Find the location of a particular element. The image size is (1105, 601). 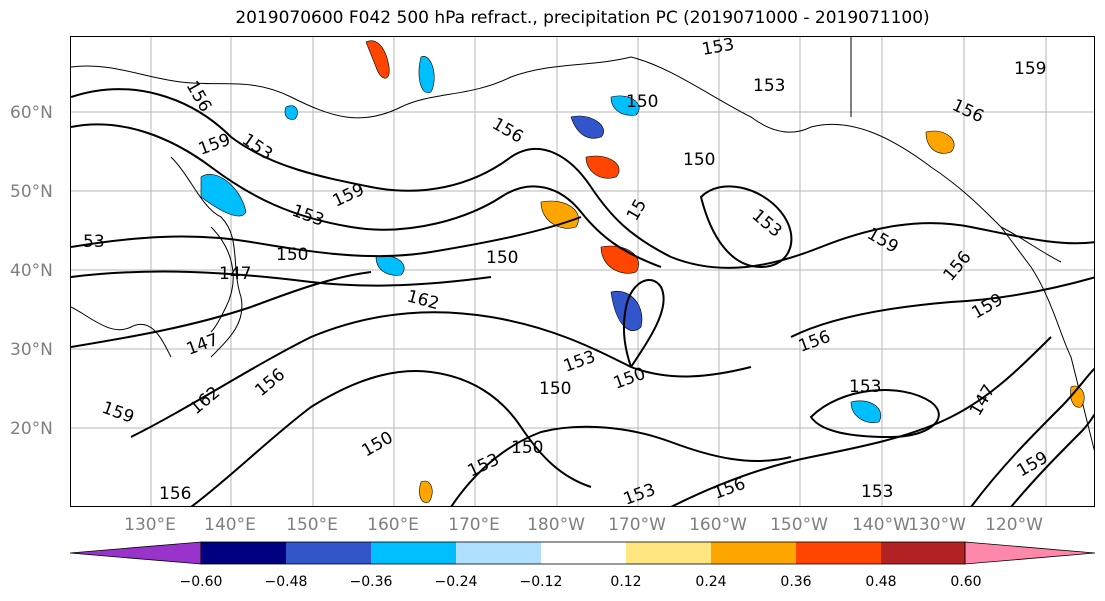

colorbar-tick: 0.36 is located at coordinates (796, 582).